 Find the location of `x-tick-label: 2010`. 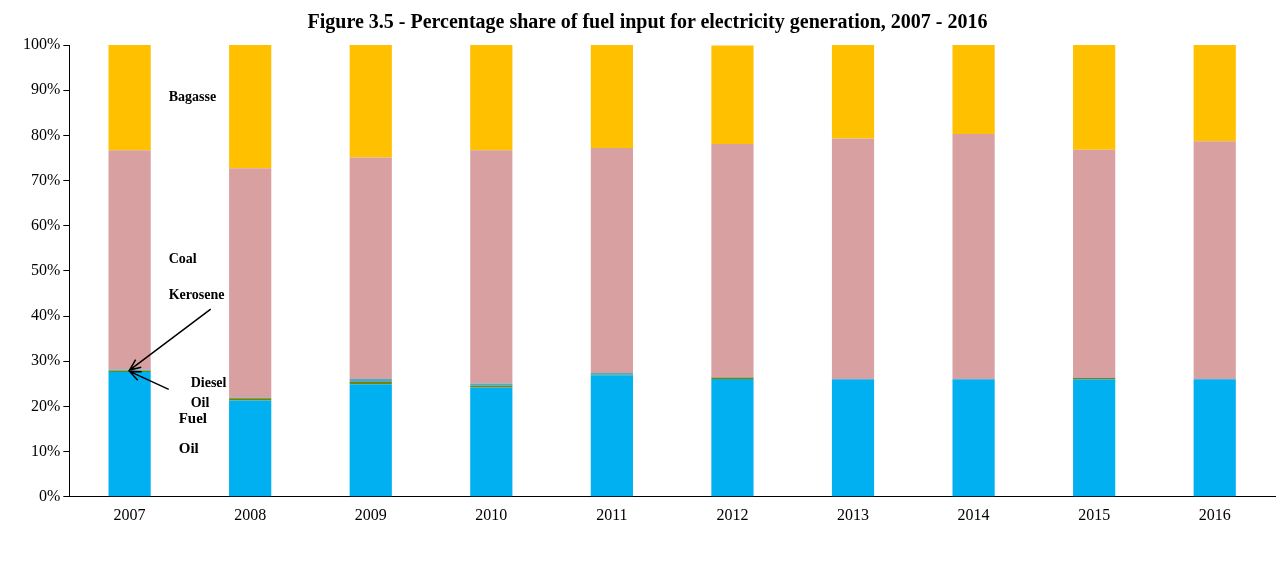

x-tick-label: 2010 is located at coordinates (491, 514).